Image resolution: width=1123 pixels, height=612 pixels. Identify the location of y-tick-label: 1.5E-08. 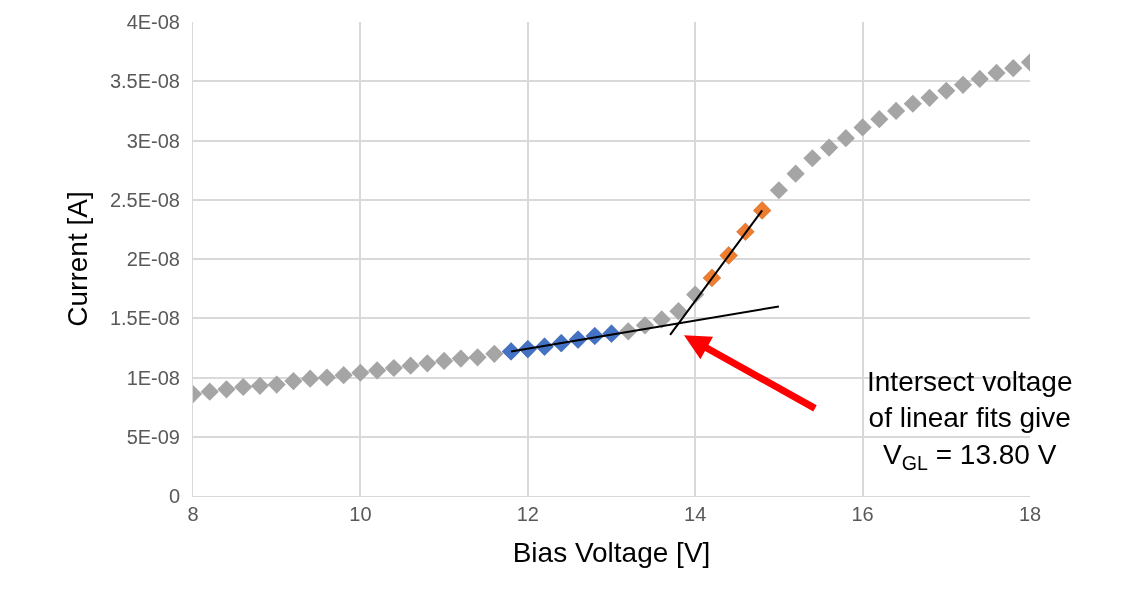
(144, 318).